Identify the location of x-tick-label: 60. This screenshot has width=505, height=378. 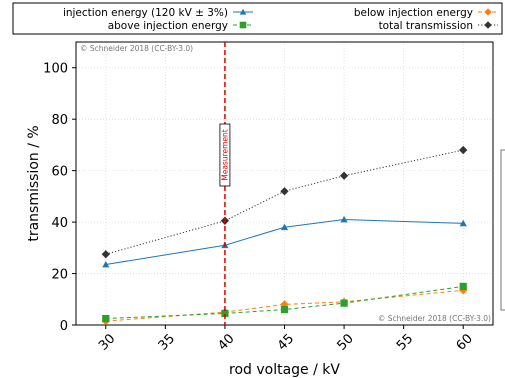
(465, 342).